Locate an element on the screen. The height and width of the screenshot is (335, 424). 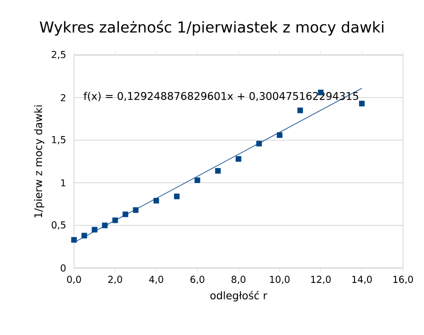
y-axis-title: 1/pierw z mocy dawki is located at coordinates (39, 161).